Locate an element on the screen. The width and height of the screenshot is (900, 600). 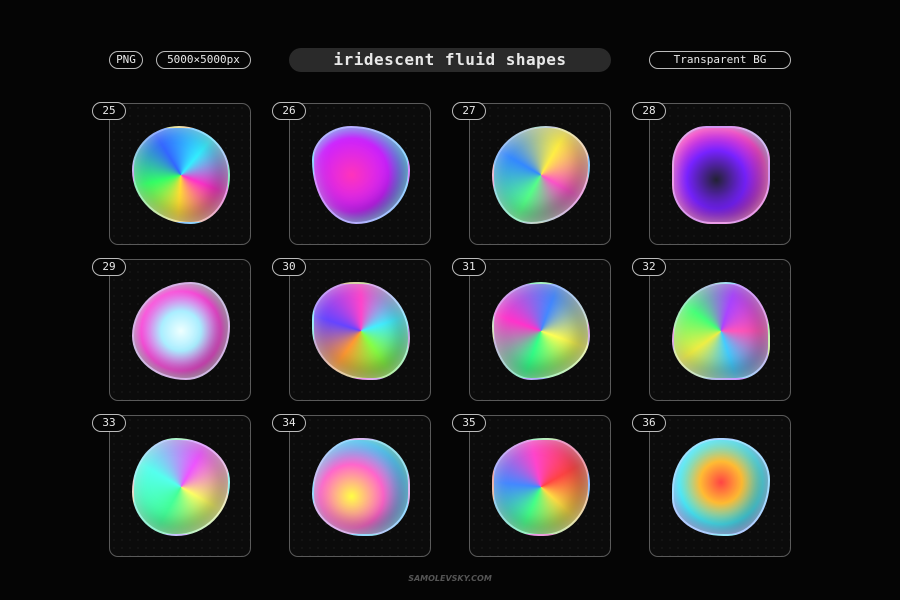
card-number-badge: 32 is located at coordinates (649, 267).